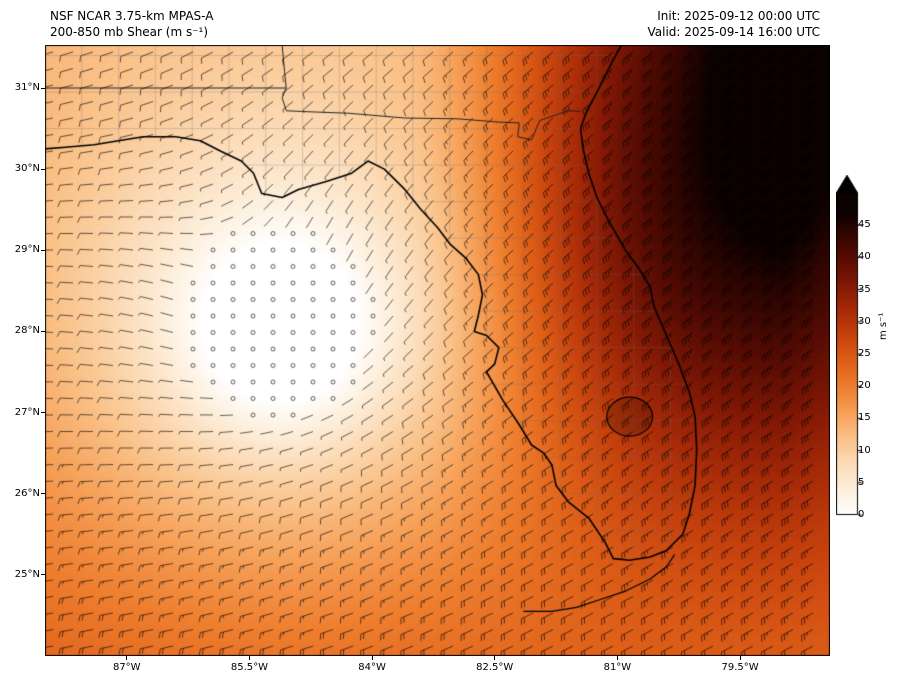 The height and width of the screenshot is (687, 904). What do you see at coordinates (27, 412) in the screenshot?
I see `lat-tick-label: 27°N` at bounding box center [27, 412].